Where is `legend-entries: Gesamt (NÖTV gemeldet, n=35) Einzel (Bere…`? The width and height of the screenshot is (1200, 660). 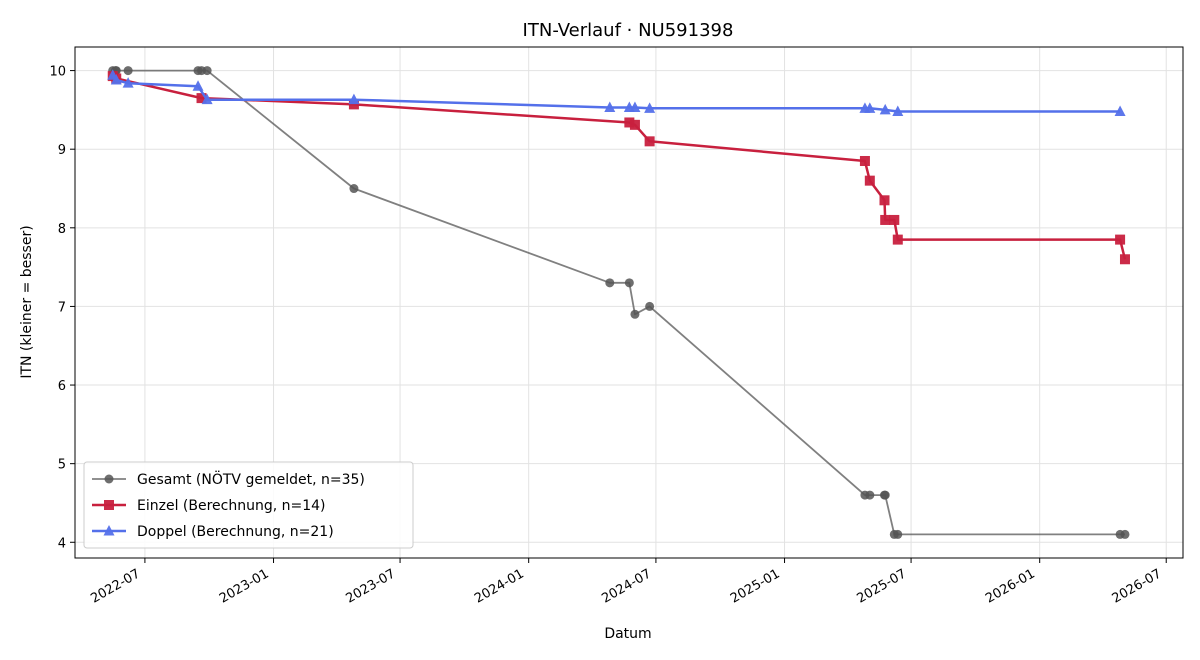 legend-entries: Gesamt (NÖTV gemeldet, n=35) Einzel (Bere… is located at coordinates (228, 505).